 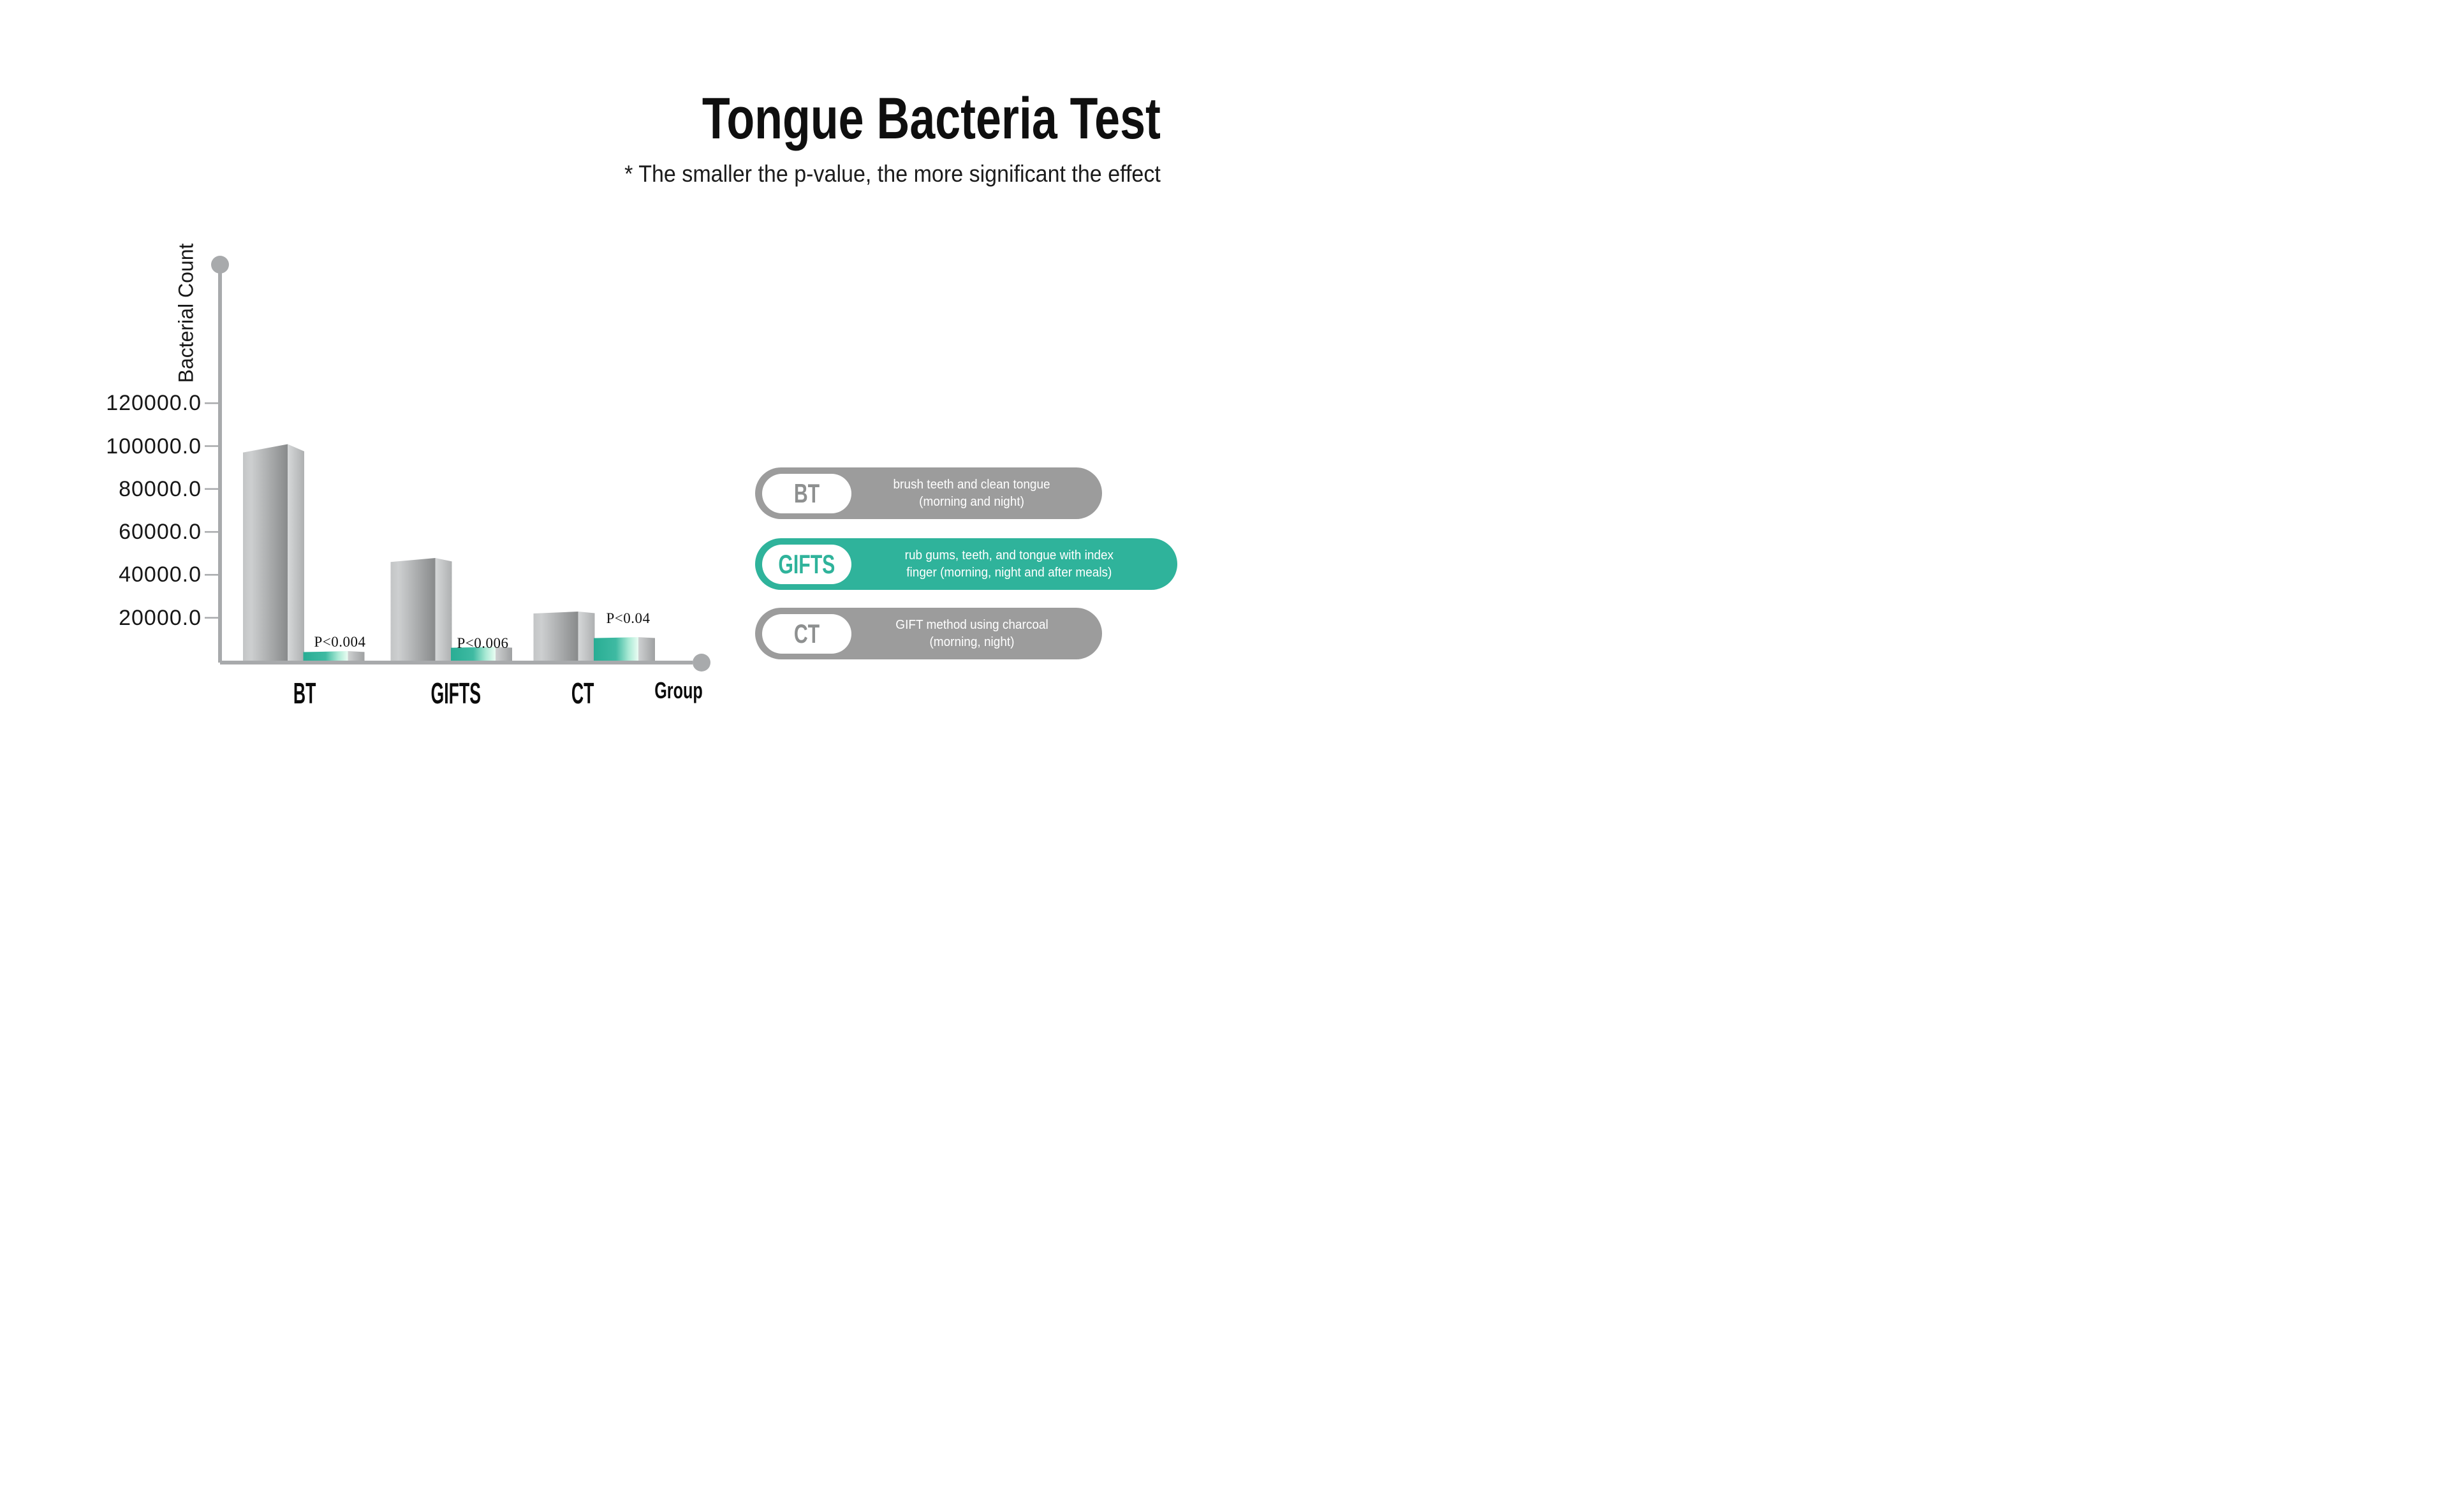 What do you see at coordinates (154, 403) in the screenshot?
I see `y-tick-label: 120000.0` at bounding box center [154, 403].